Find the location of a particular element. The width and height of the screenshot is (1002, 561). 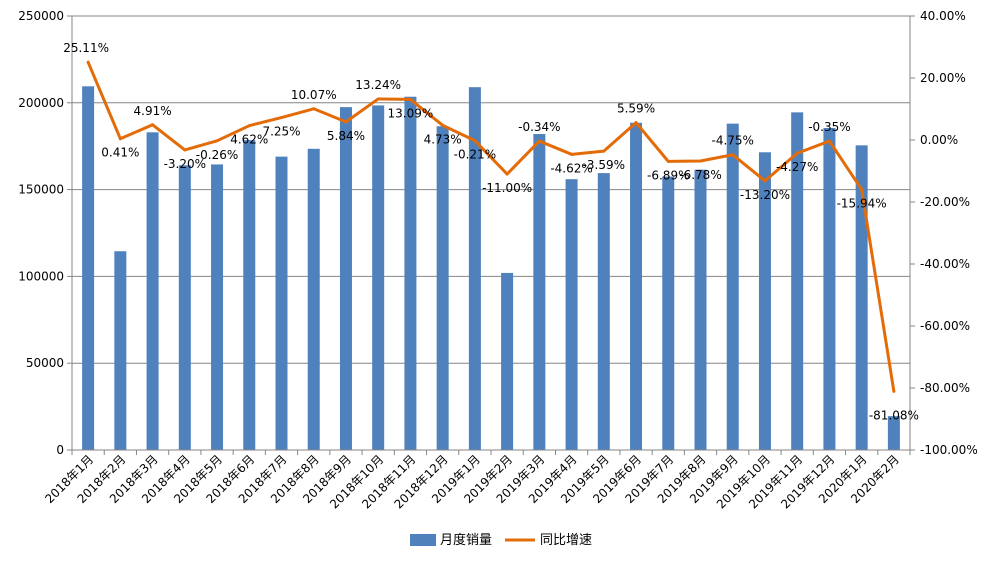

growth-data-label: -4.27% is located at coordinates (797, 167).